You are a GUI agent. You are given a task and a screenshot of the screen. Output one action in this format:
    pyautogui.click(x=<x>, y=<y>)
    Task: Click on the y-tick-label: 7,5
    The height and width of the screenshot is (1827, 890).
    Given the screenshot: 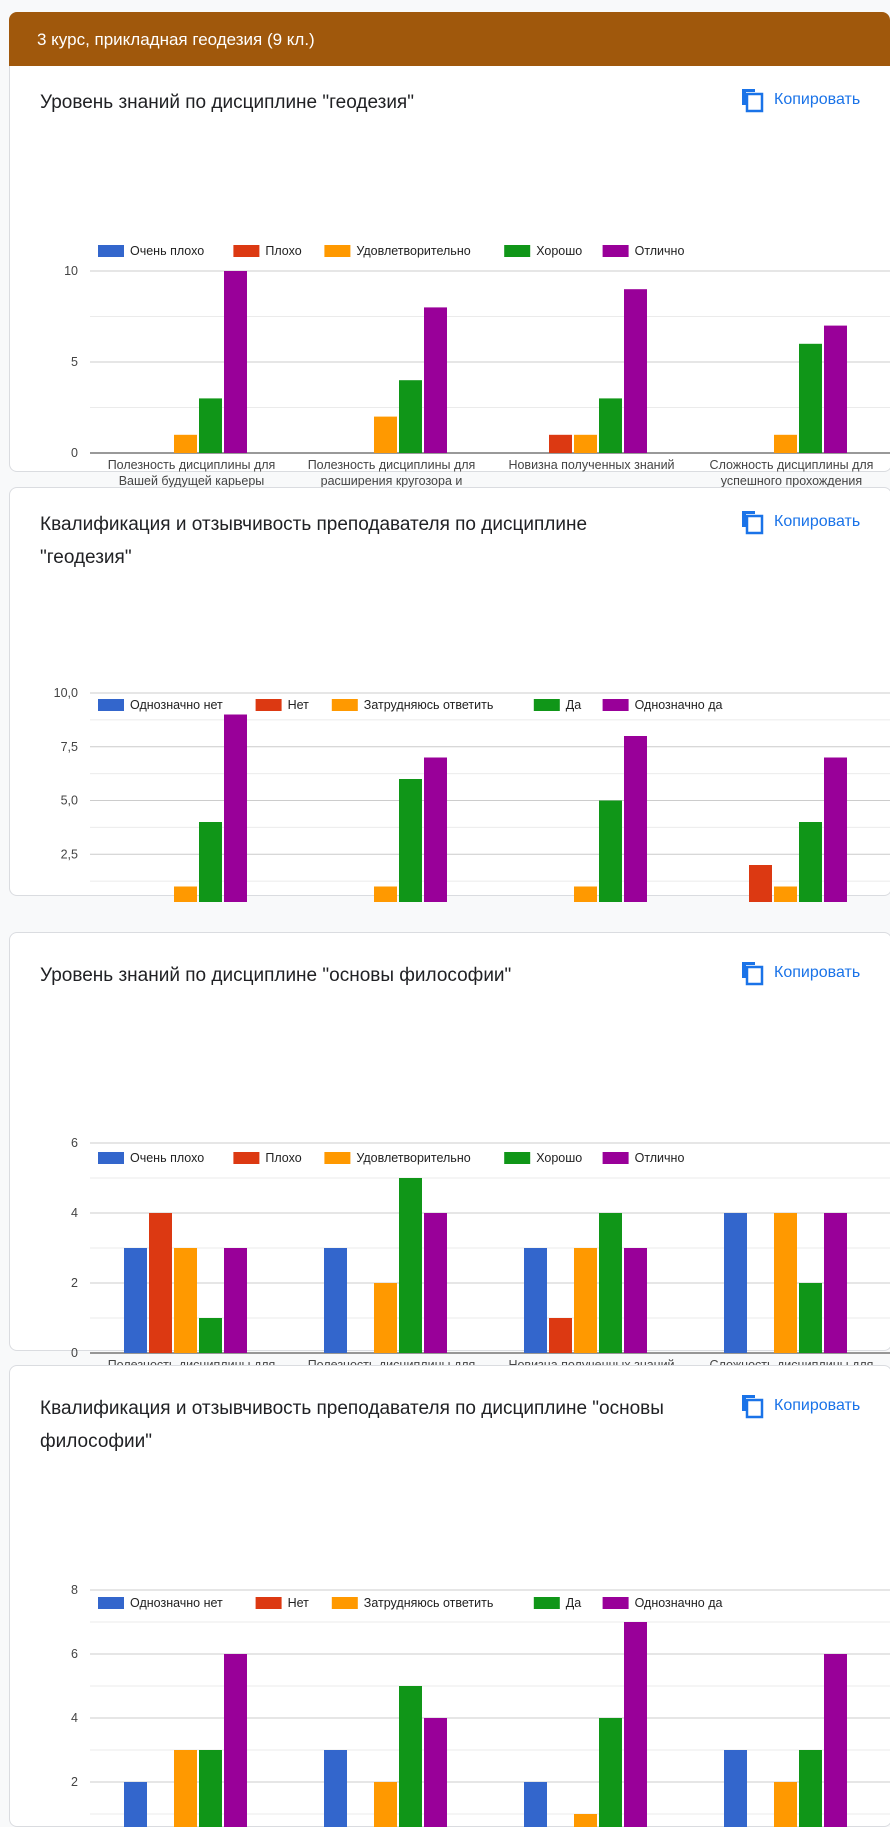 What is the action you would take?
    pyautogui.click(x=69, y=747)
    